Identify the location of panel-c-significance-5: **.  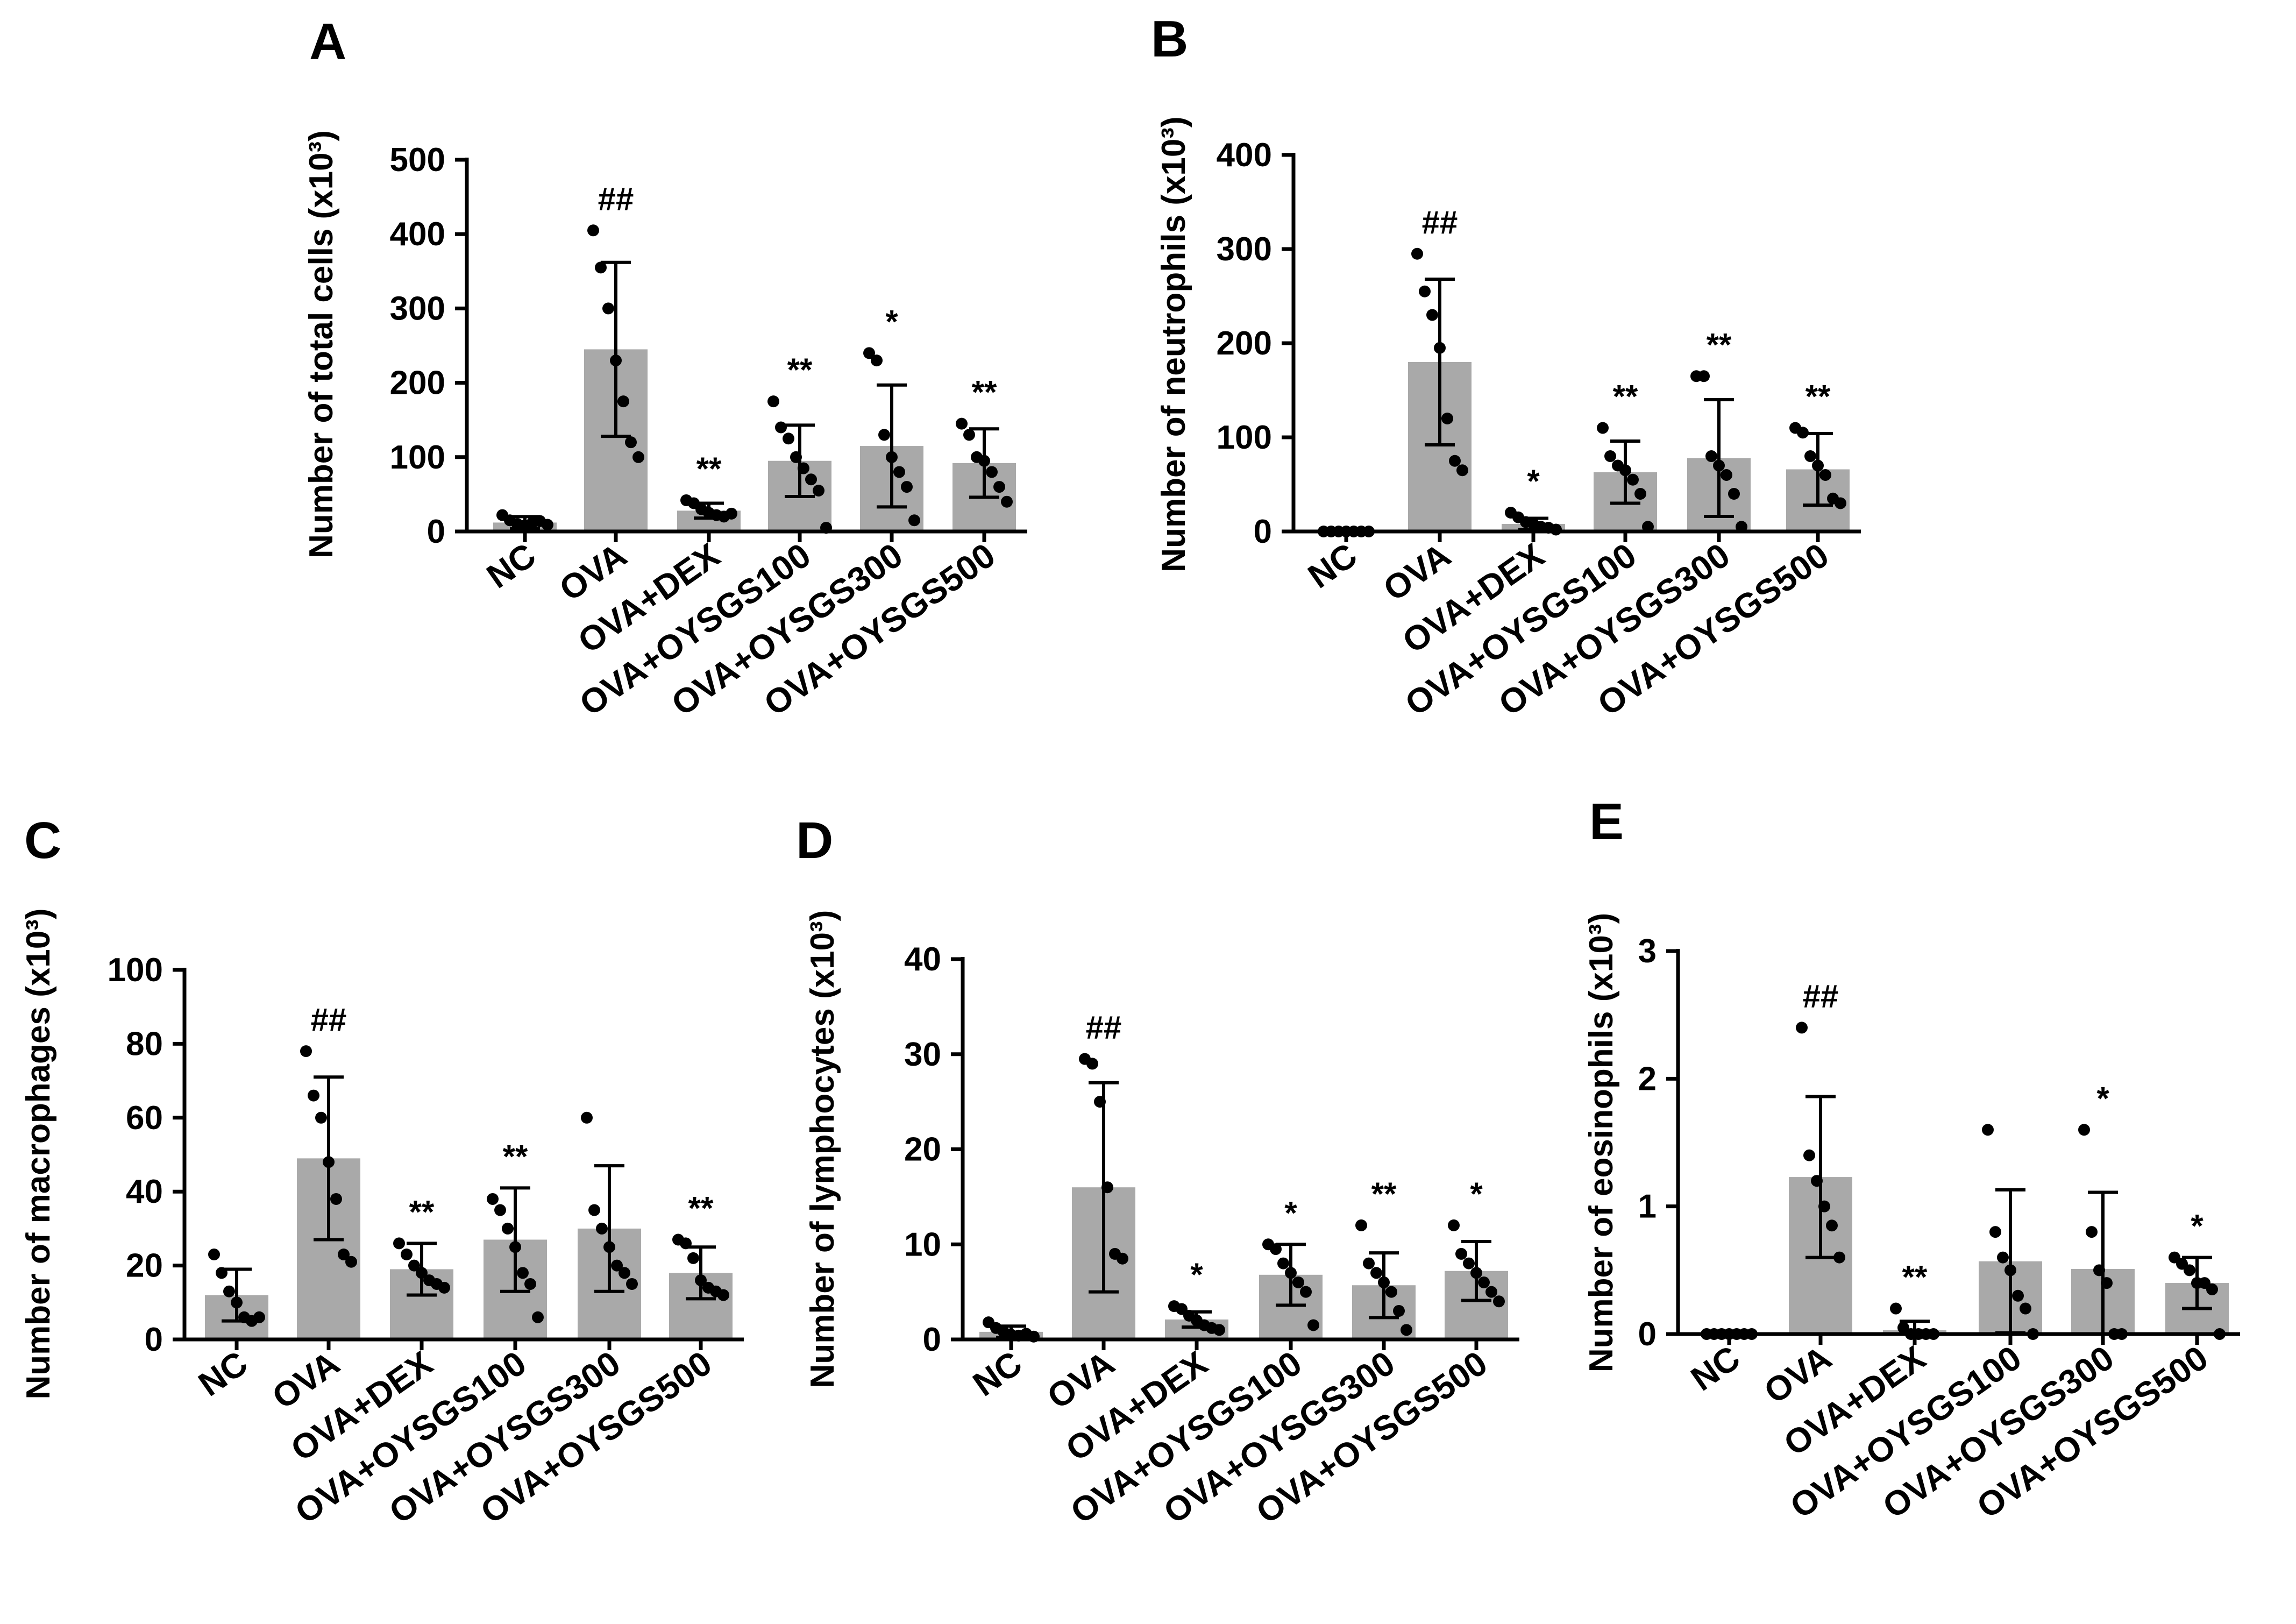
(701, 1208).